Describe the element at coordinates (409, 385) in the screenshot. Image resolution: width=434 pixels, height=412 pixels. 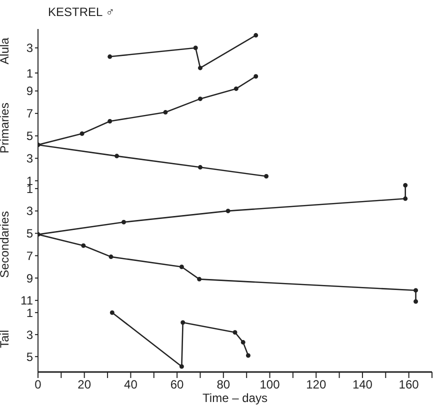
I see `x-tick-label: 160` at that location.